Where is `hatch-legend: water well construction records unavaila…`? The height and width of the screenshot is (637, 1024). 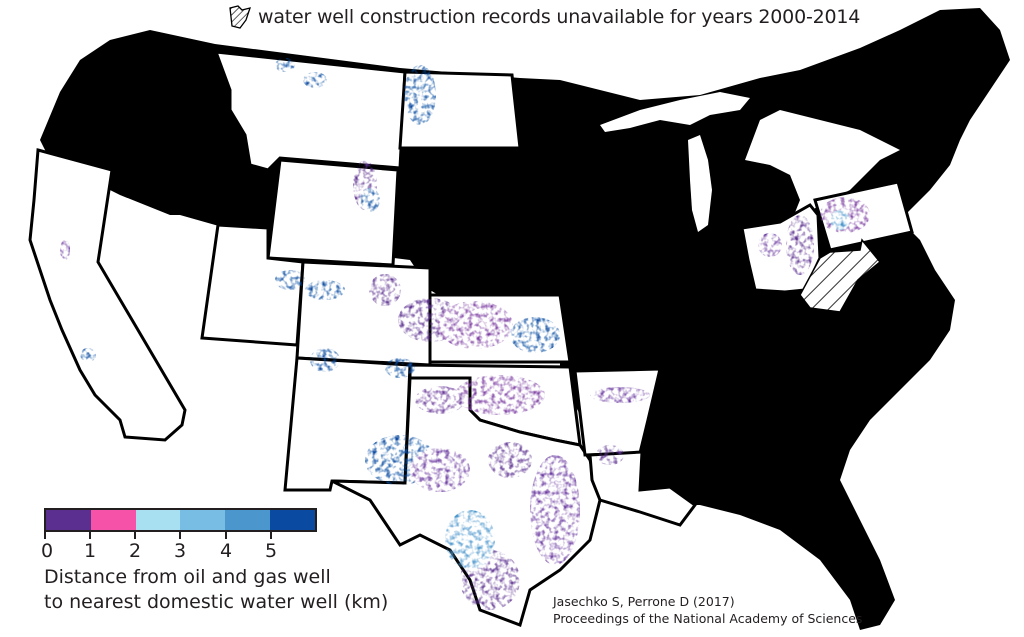
hatch-legend: water well construction records unavaila… is located at coordinates (544, 17).